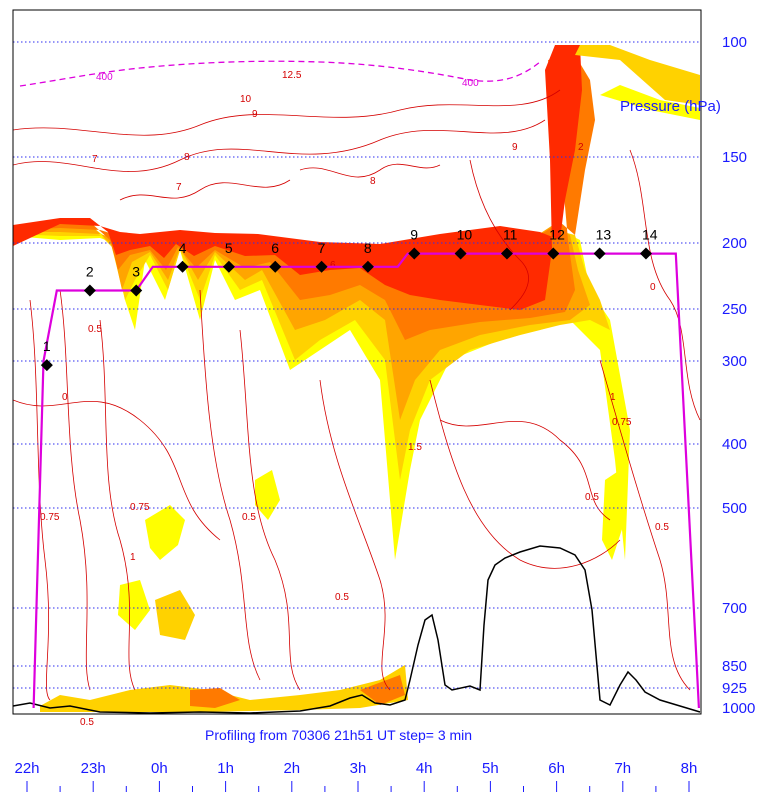  Describe the element at coordinates (140, 507) in the screenshot. I see `contour-label-0-75-b: 0.75` at that location.